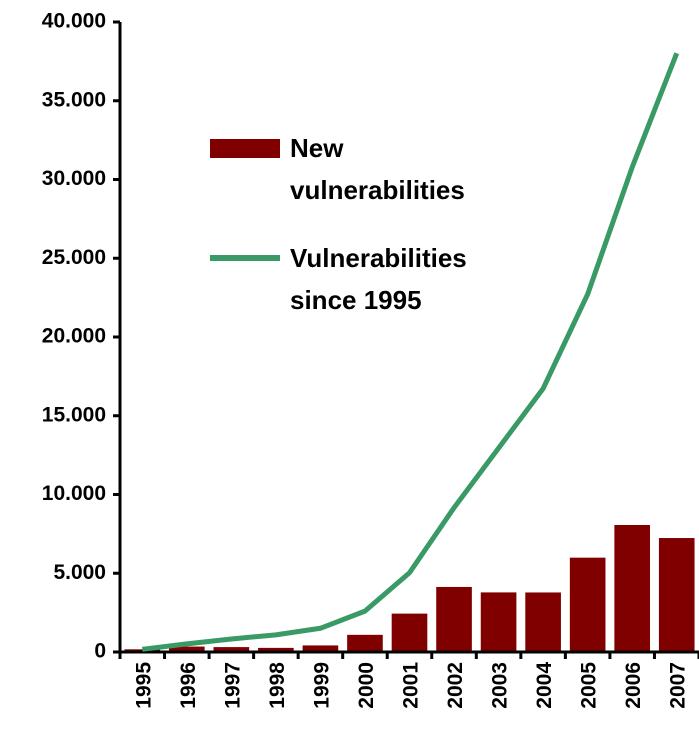  What do you see at coordinates (544, 685) in the screenshot?
I see `x-tick-label: 2004` at bounding box center [544, 685].